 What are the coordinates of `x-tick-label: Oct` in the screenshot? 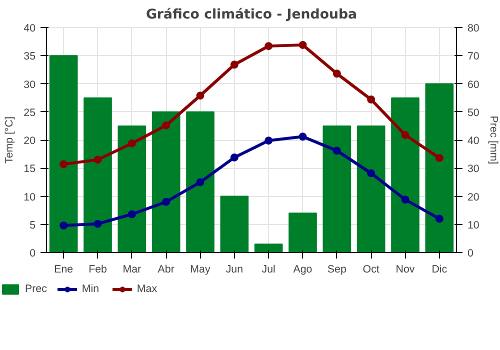 It's located at (371, 270).